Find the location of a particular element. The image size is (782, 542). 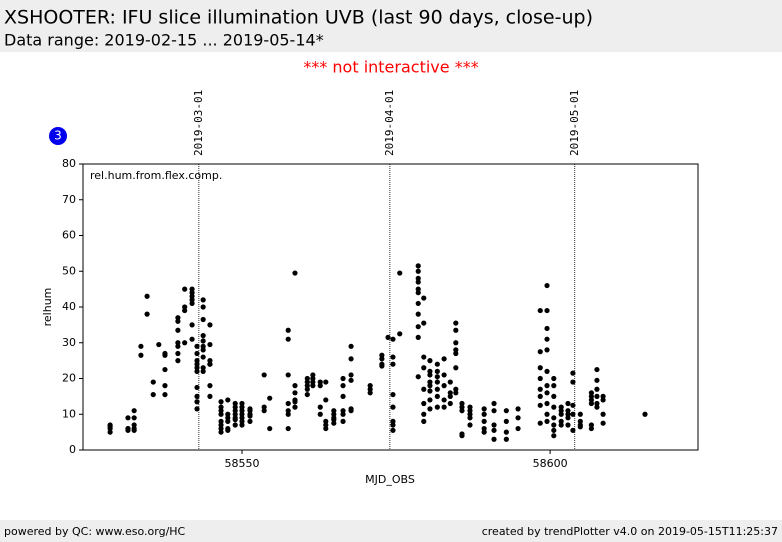

y-tick-label: 20 is located at coordinates (69, 378).